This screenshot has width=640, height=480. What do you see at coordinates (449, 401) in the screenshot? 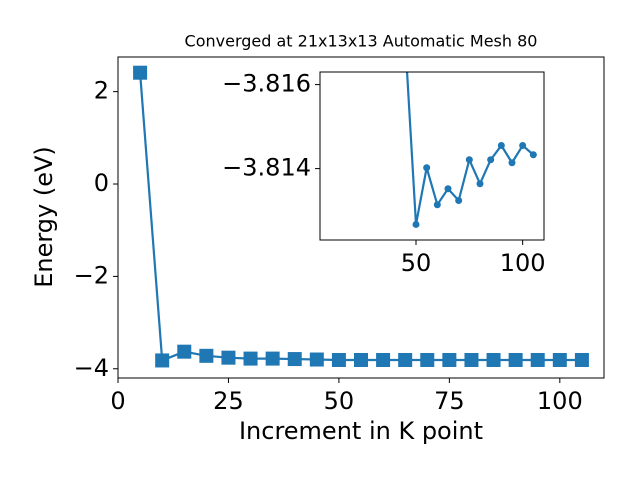
I see `x-tick-label: 75` at bounding box center [449, 401].